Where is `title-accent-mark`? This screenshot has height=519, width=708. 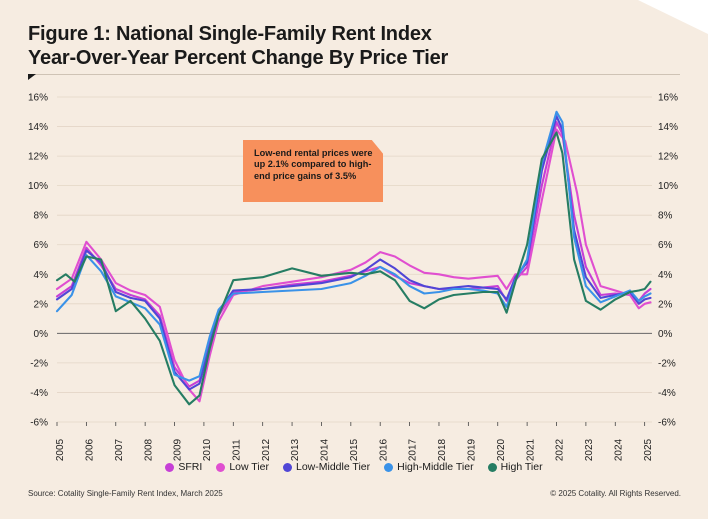
title-accent-mark is located at coordinates (32, 77).